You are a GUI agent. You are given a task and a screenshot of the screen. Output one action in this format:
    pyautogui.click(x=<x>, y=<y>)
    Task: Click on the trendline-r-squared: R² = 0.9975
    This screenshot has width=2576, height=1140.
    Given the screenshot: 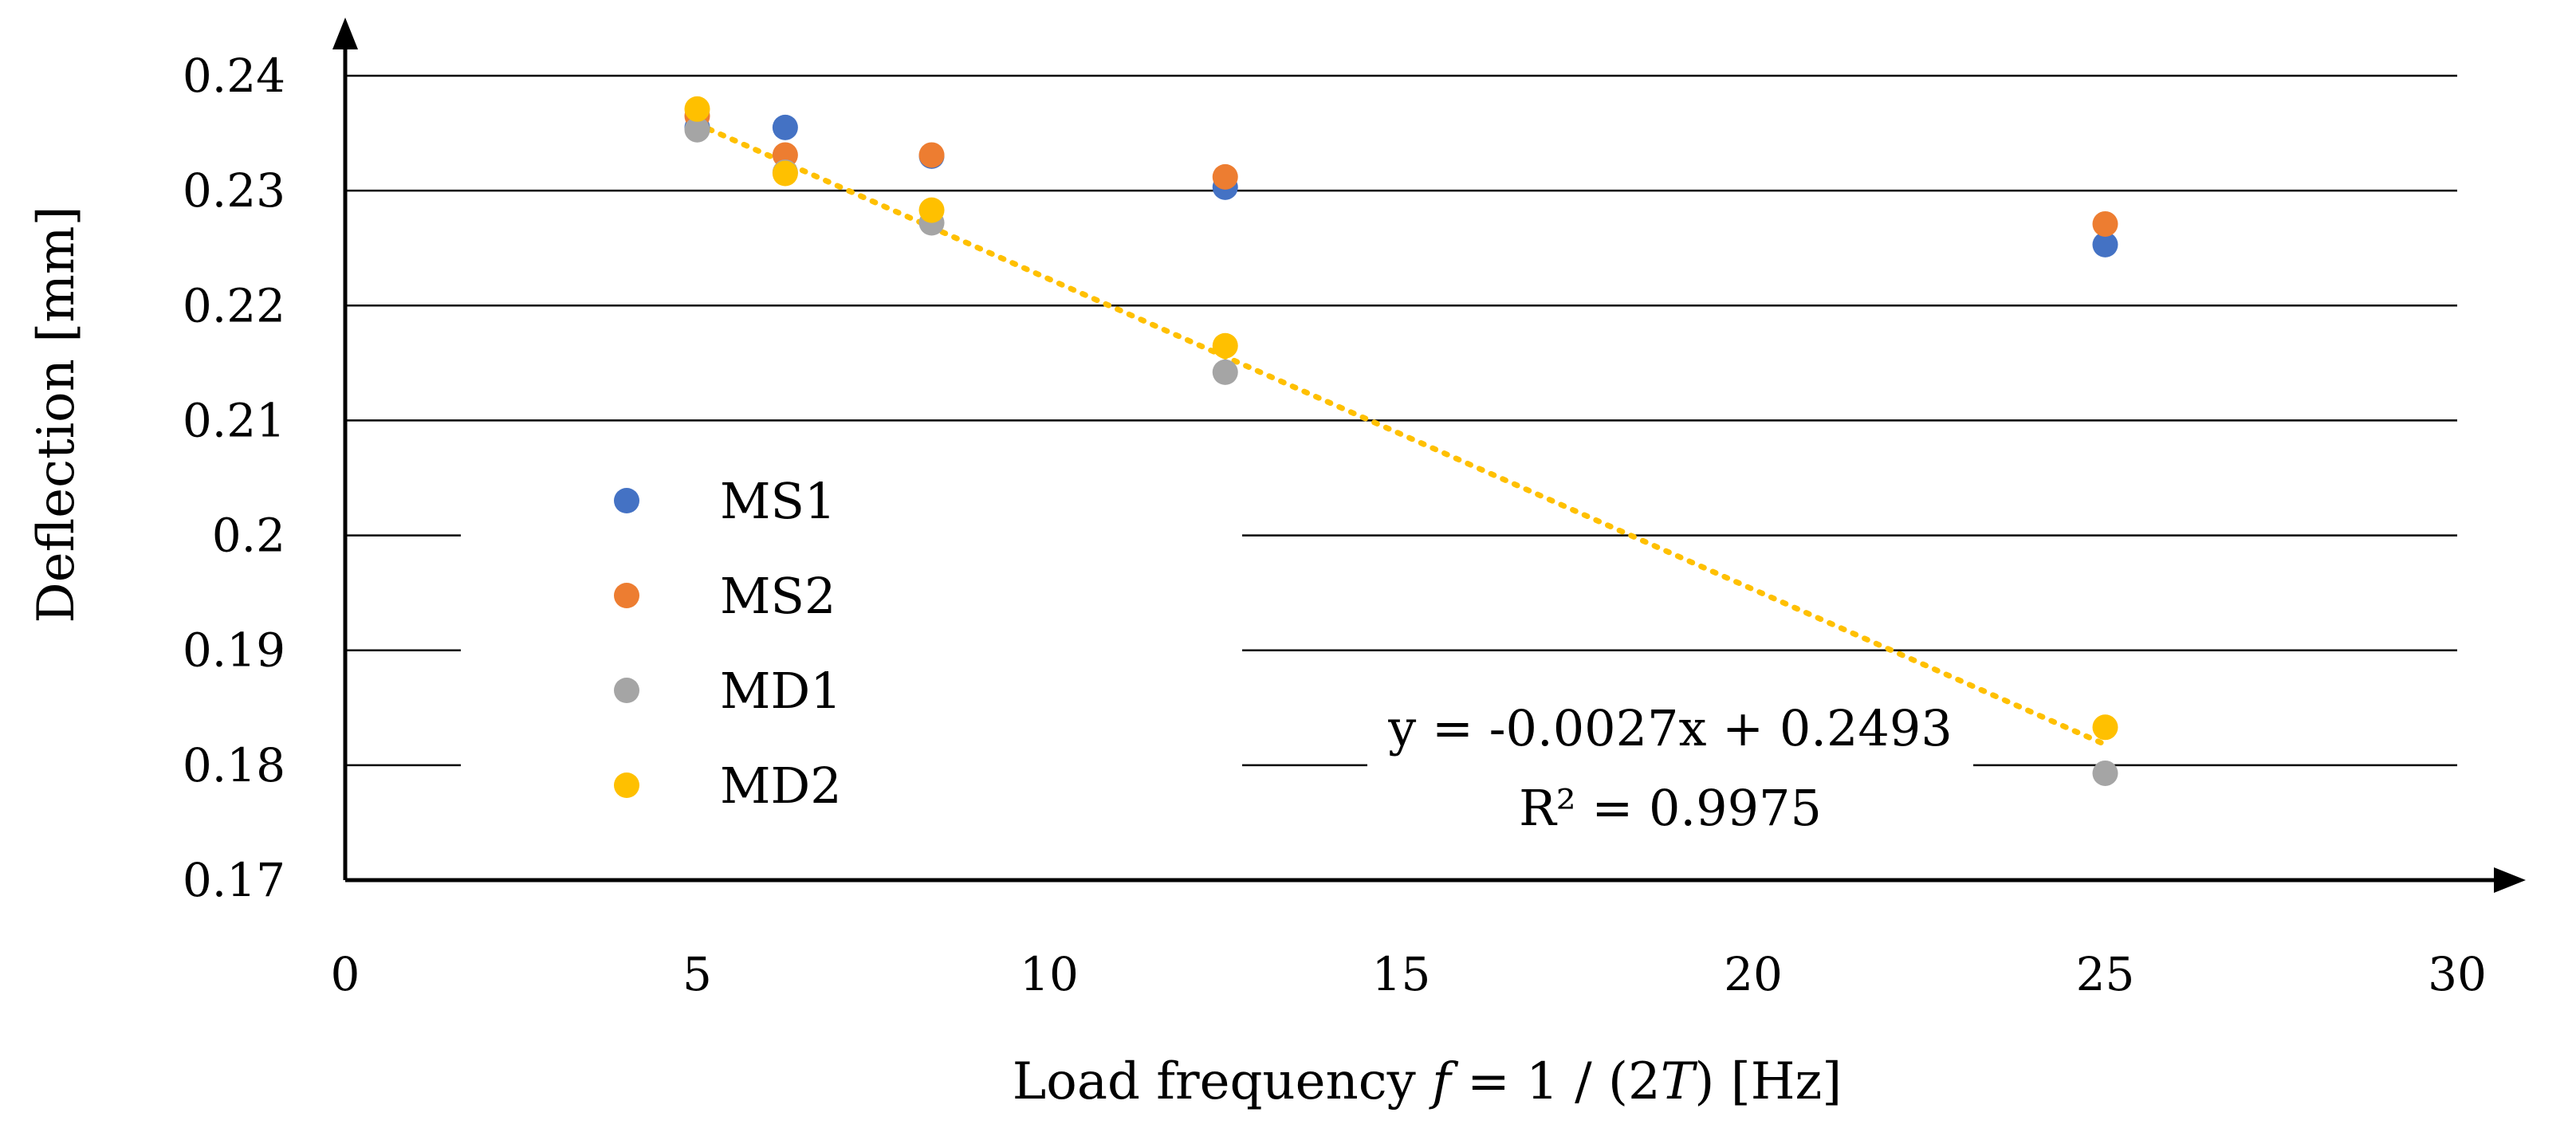 What is the action you would take?
    pyautogui.click(x=1670, y=808)
    